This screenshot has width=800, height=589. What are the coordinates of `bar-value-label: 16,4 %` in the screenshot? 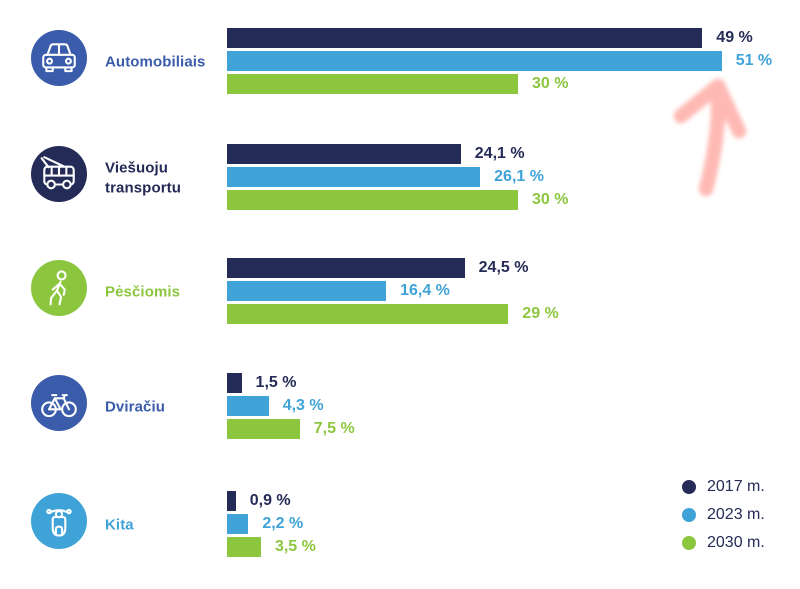 It's located at (425, 290).